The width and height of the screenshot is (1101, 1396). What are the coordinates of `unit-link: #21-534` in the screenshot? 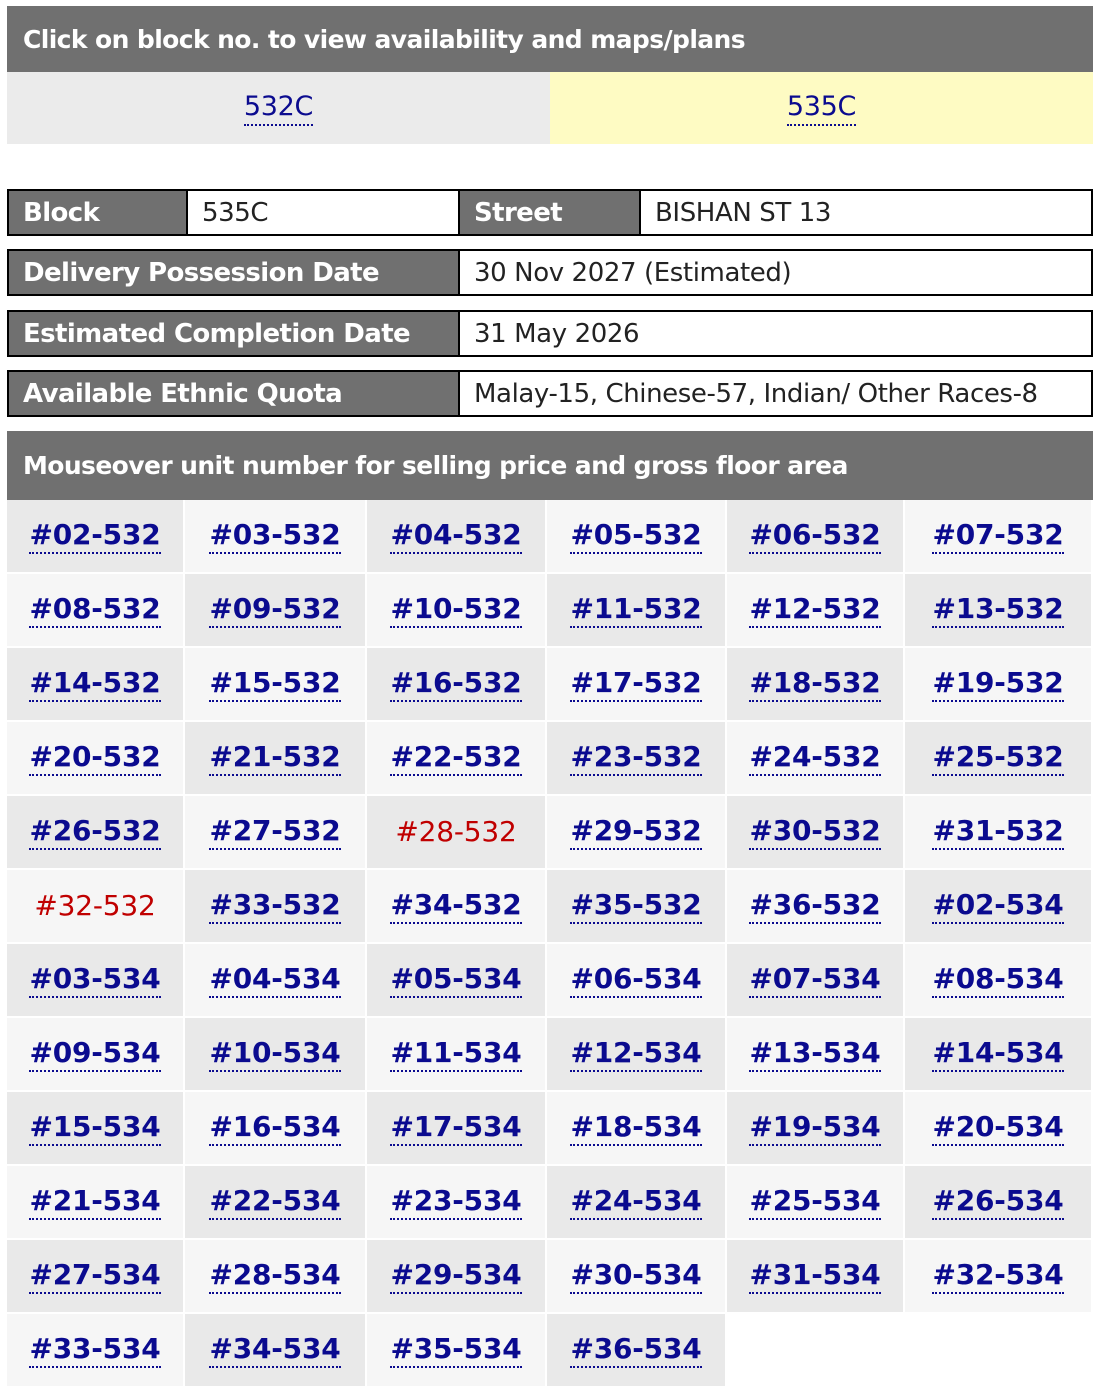 It's located at (95, 1202).